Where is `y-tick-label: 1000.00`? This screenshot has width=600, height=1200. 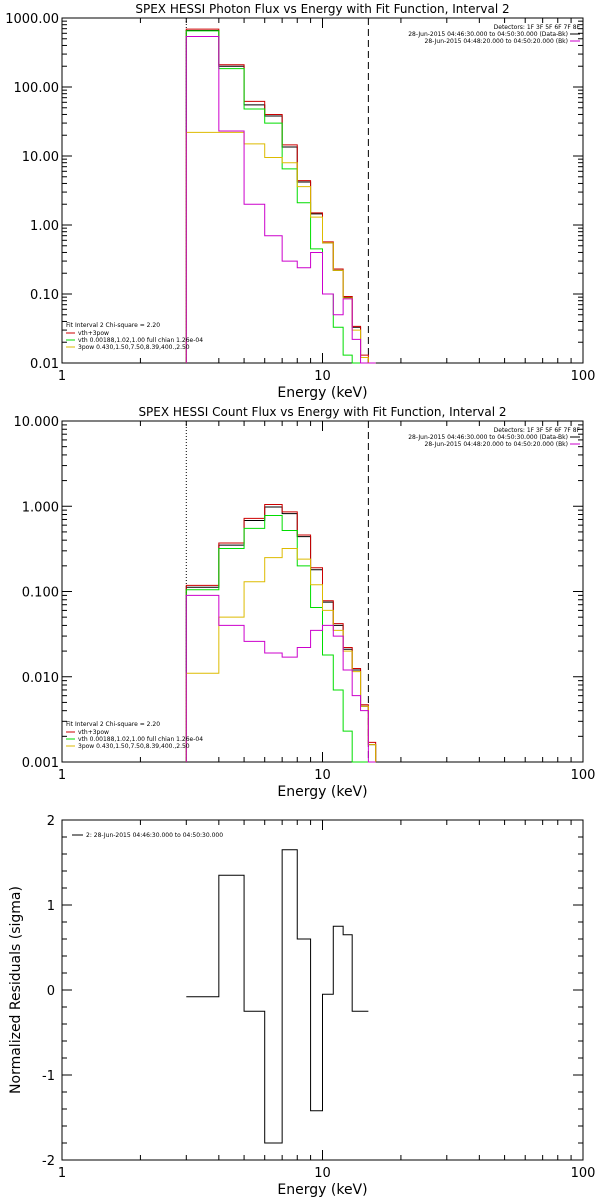
y-tick-label: 1000.00 is located at coordinates (32, 19).